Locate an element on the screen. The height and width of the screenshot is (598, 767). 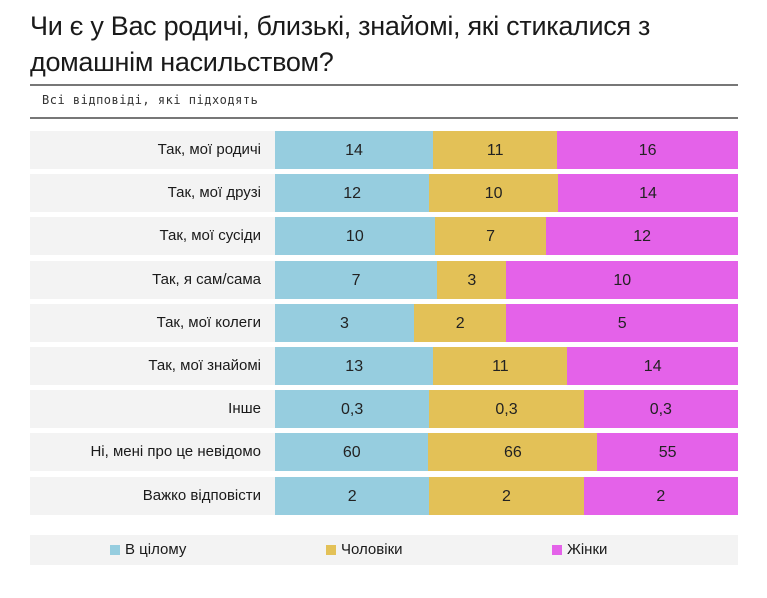
legend-label: В цілому is located at coordinates (156, 549).